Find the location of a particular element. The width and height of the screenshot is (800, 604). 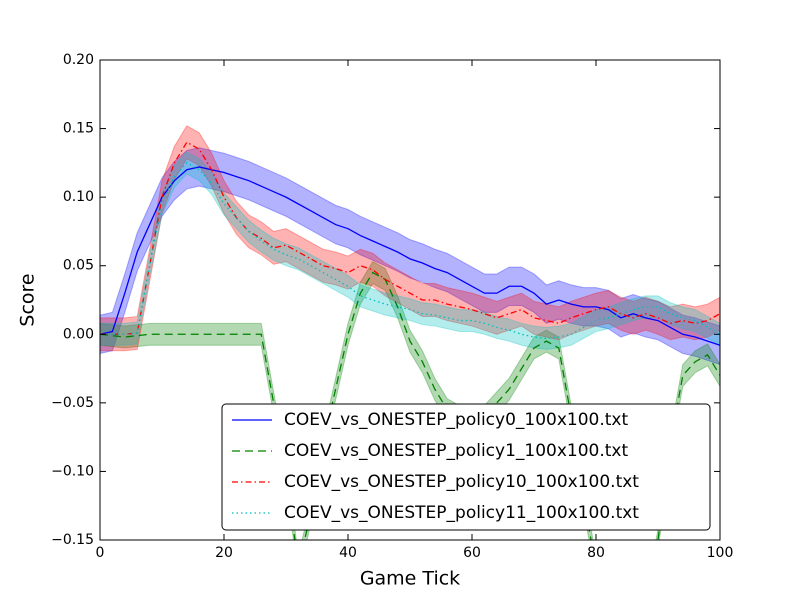

y-tick-label: 0.15 is located at coordinates (78, 129).